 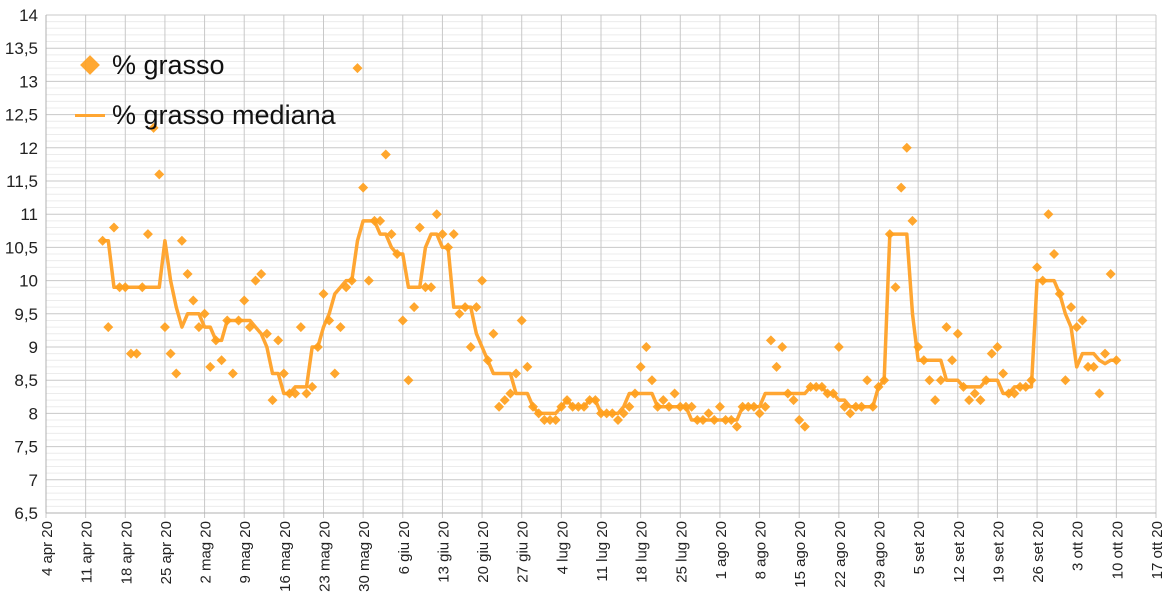 What do you see at coordinates (919, 547) in the screenshot?
I see `x-tick-label: 5 set 20` at bounding box center [919, 547].